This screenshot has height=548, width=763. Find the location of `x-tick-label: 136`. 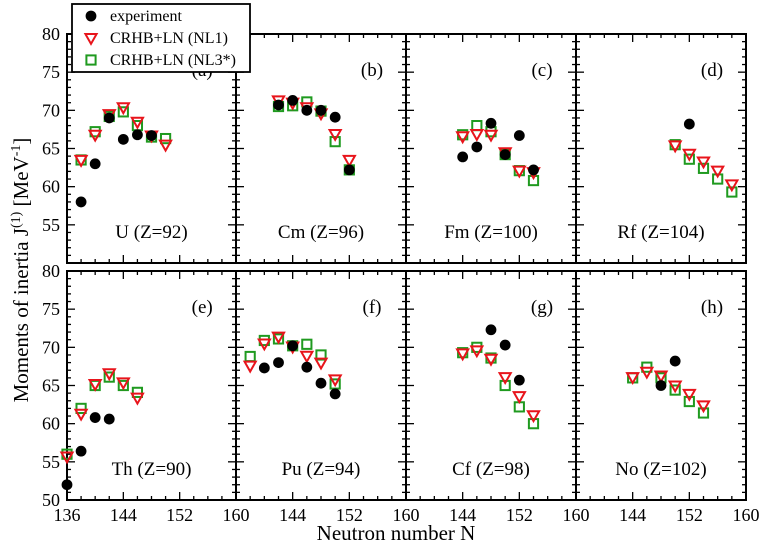

x-tick-label: 136 is located at coordinates (67, 515).